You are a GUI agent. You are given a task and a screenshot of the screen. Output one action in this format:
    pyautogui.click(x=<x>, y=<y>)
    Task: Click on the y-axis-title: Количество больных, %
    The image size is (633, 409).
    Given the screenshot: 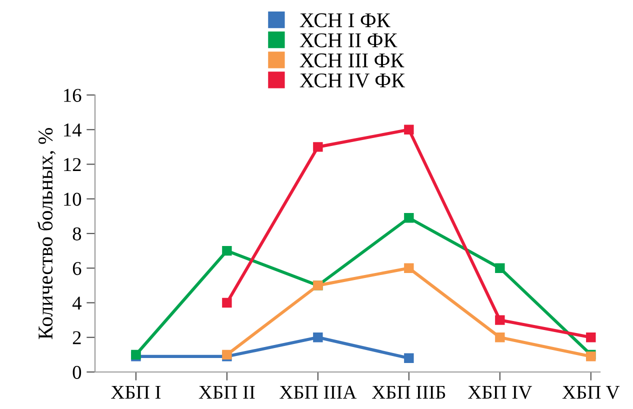 What is the action you would take?
    pyautogui.click(x=46, y=234)
    